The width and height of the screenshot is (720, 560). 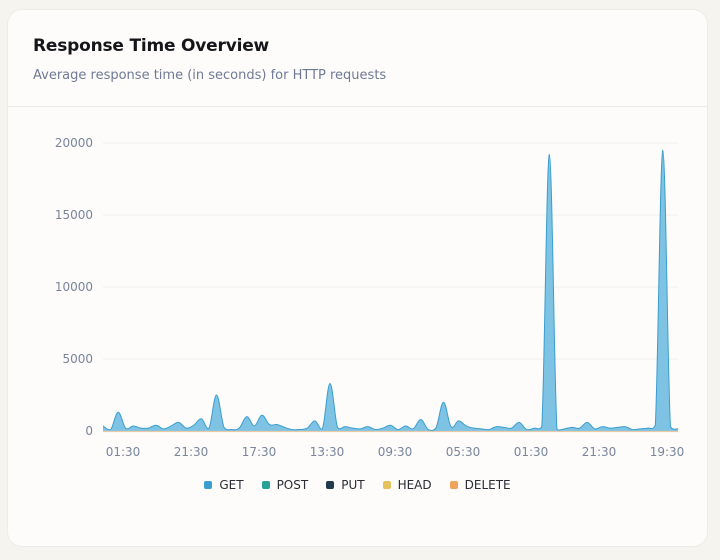 I want to click on legend-item-post: POST, so click(x=285, y=485).